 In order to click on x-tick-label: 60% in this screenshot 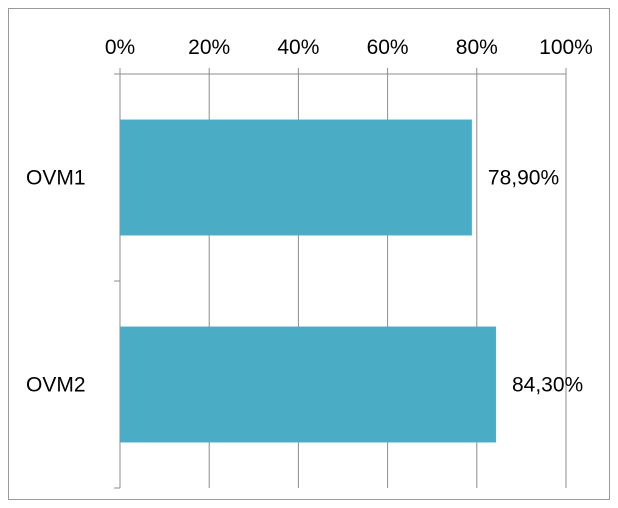, I will do `click(388, 47)`.